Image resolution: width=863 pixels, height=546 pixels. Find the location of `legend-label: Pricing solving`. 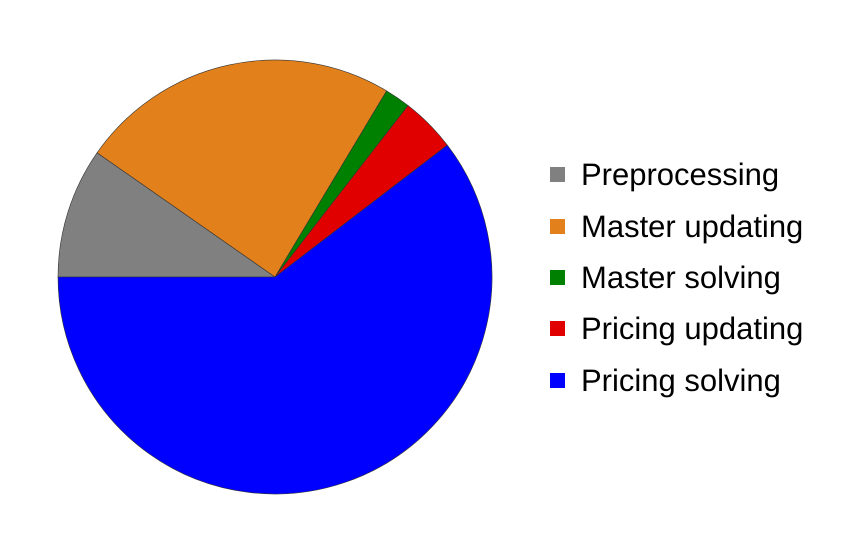

legend-label: Pricing solving is located at coordinates (681, 380).